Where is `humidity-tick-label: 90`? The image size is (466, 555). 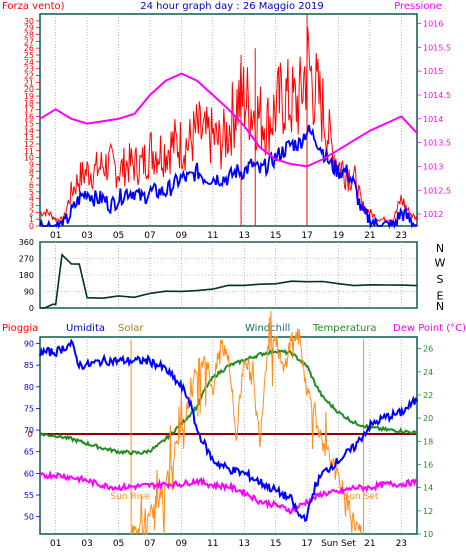 humidity-tick-label: 90 is located at coordinates (29, 343).